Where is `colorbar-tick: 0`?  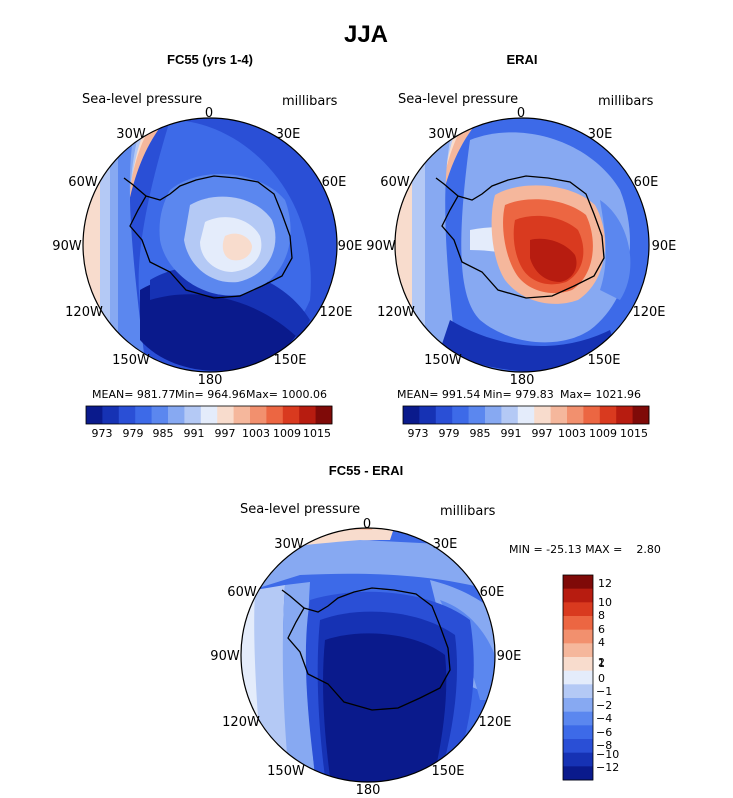 colorbar-tick: 0 is located at coordinates (601, 678).